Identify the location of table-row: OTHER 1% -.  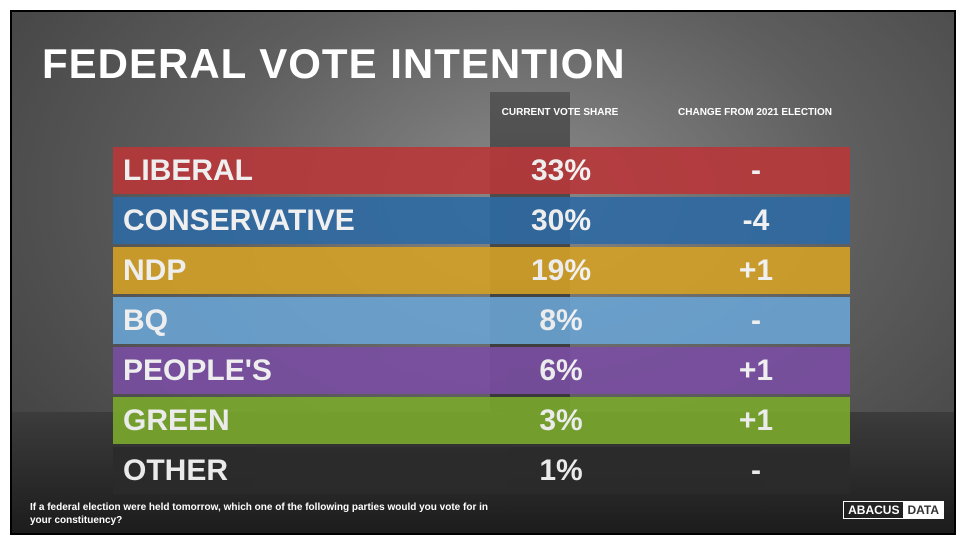
(481, 470).